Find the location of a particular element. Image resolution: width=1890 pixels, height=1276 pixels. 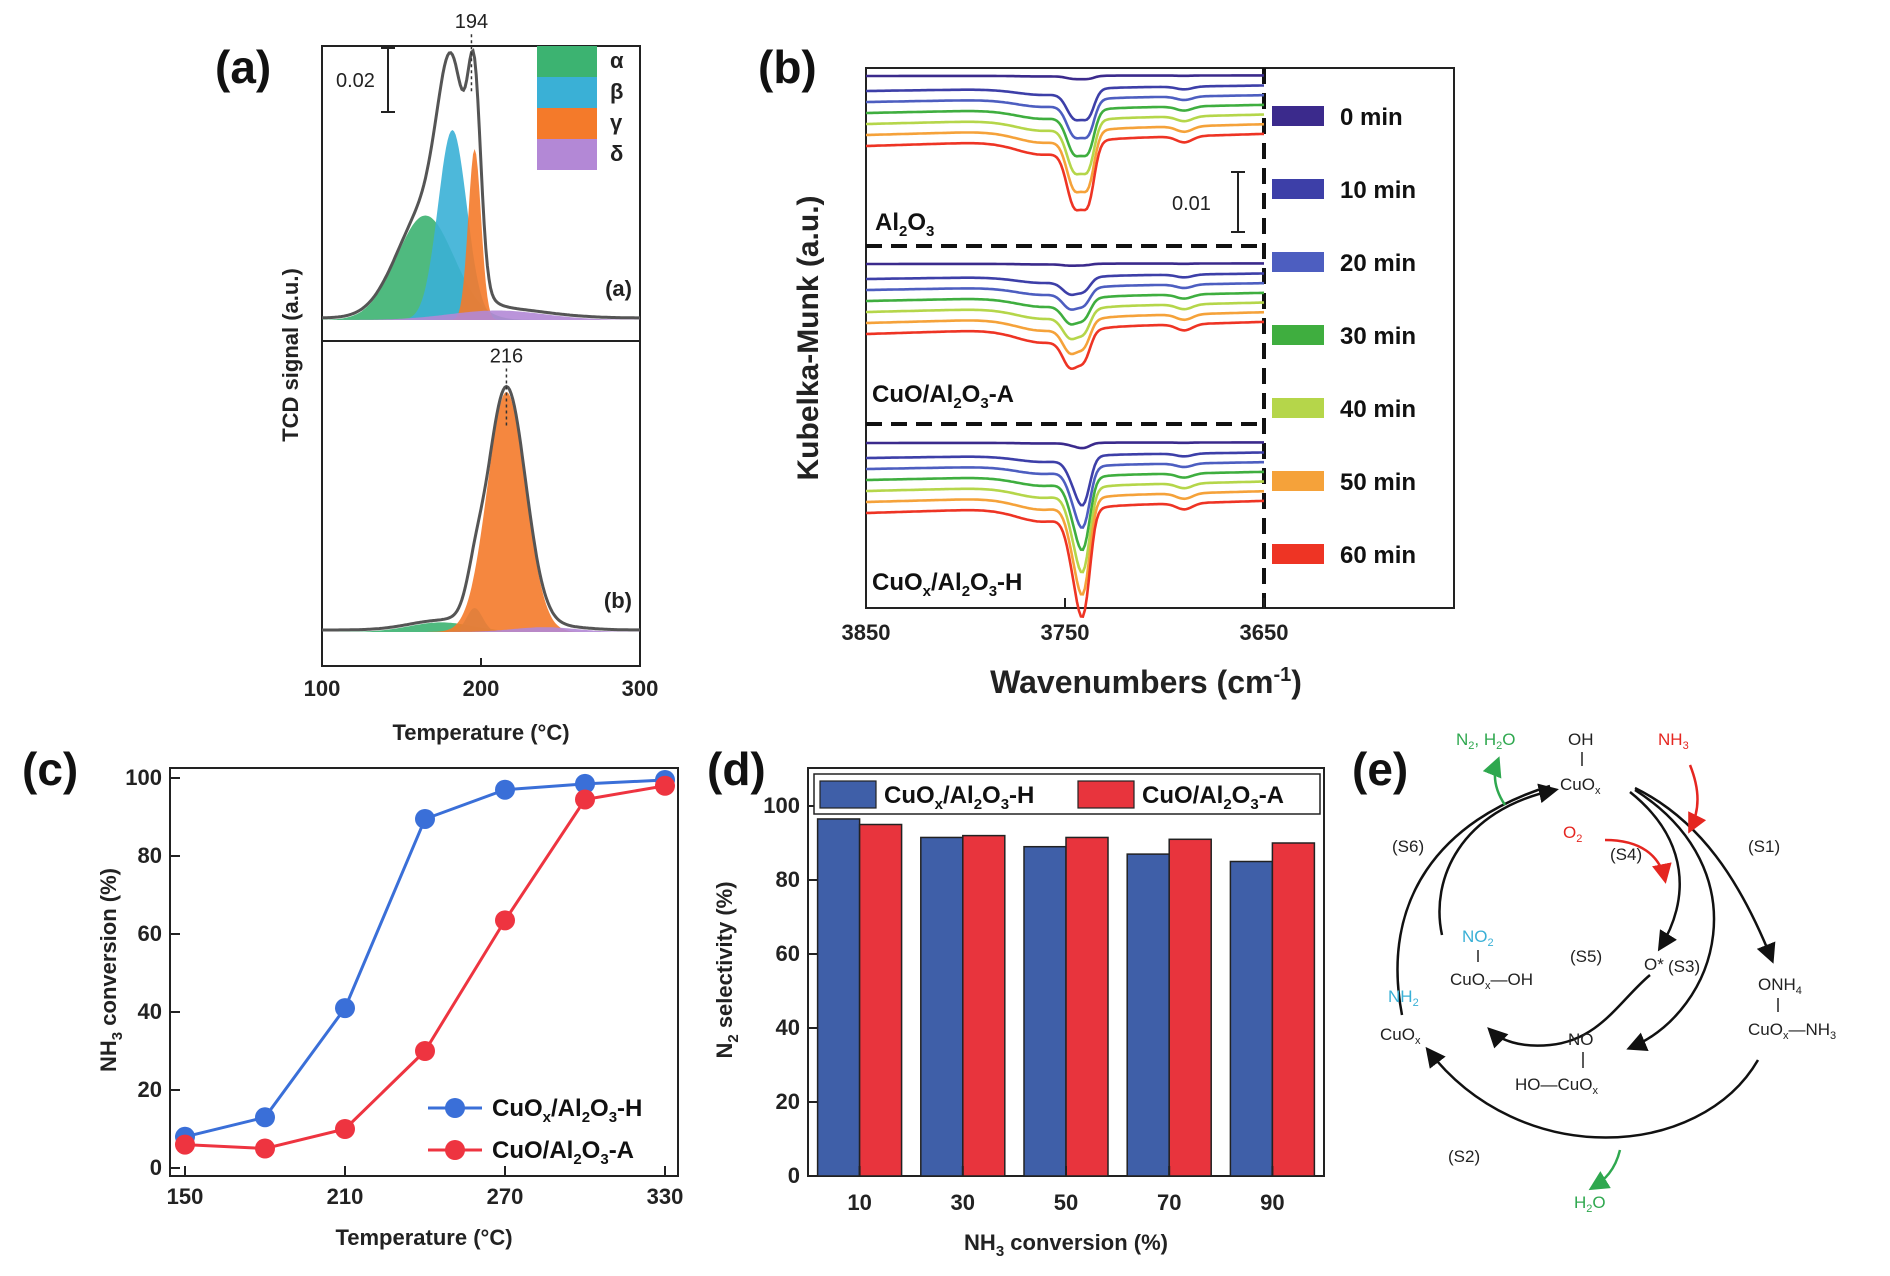

scheme-arrow-nh3 is located at coordinates (1697, 799).